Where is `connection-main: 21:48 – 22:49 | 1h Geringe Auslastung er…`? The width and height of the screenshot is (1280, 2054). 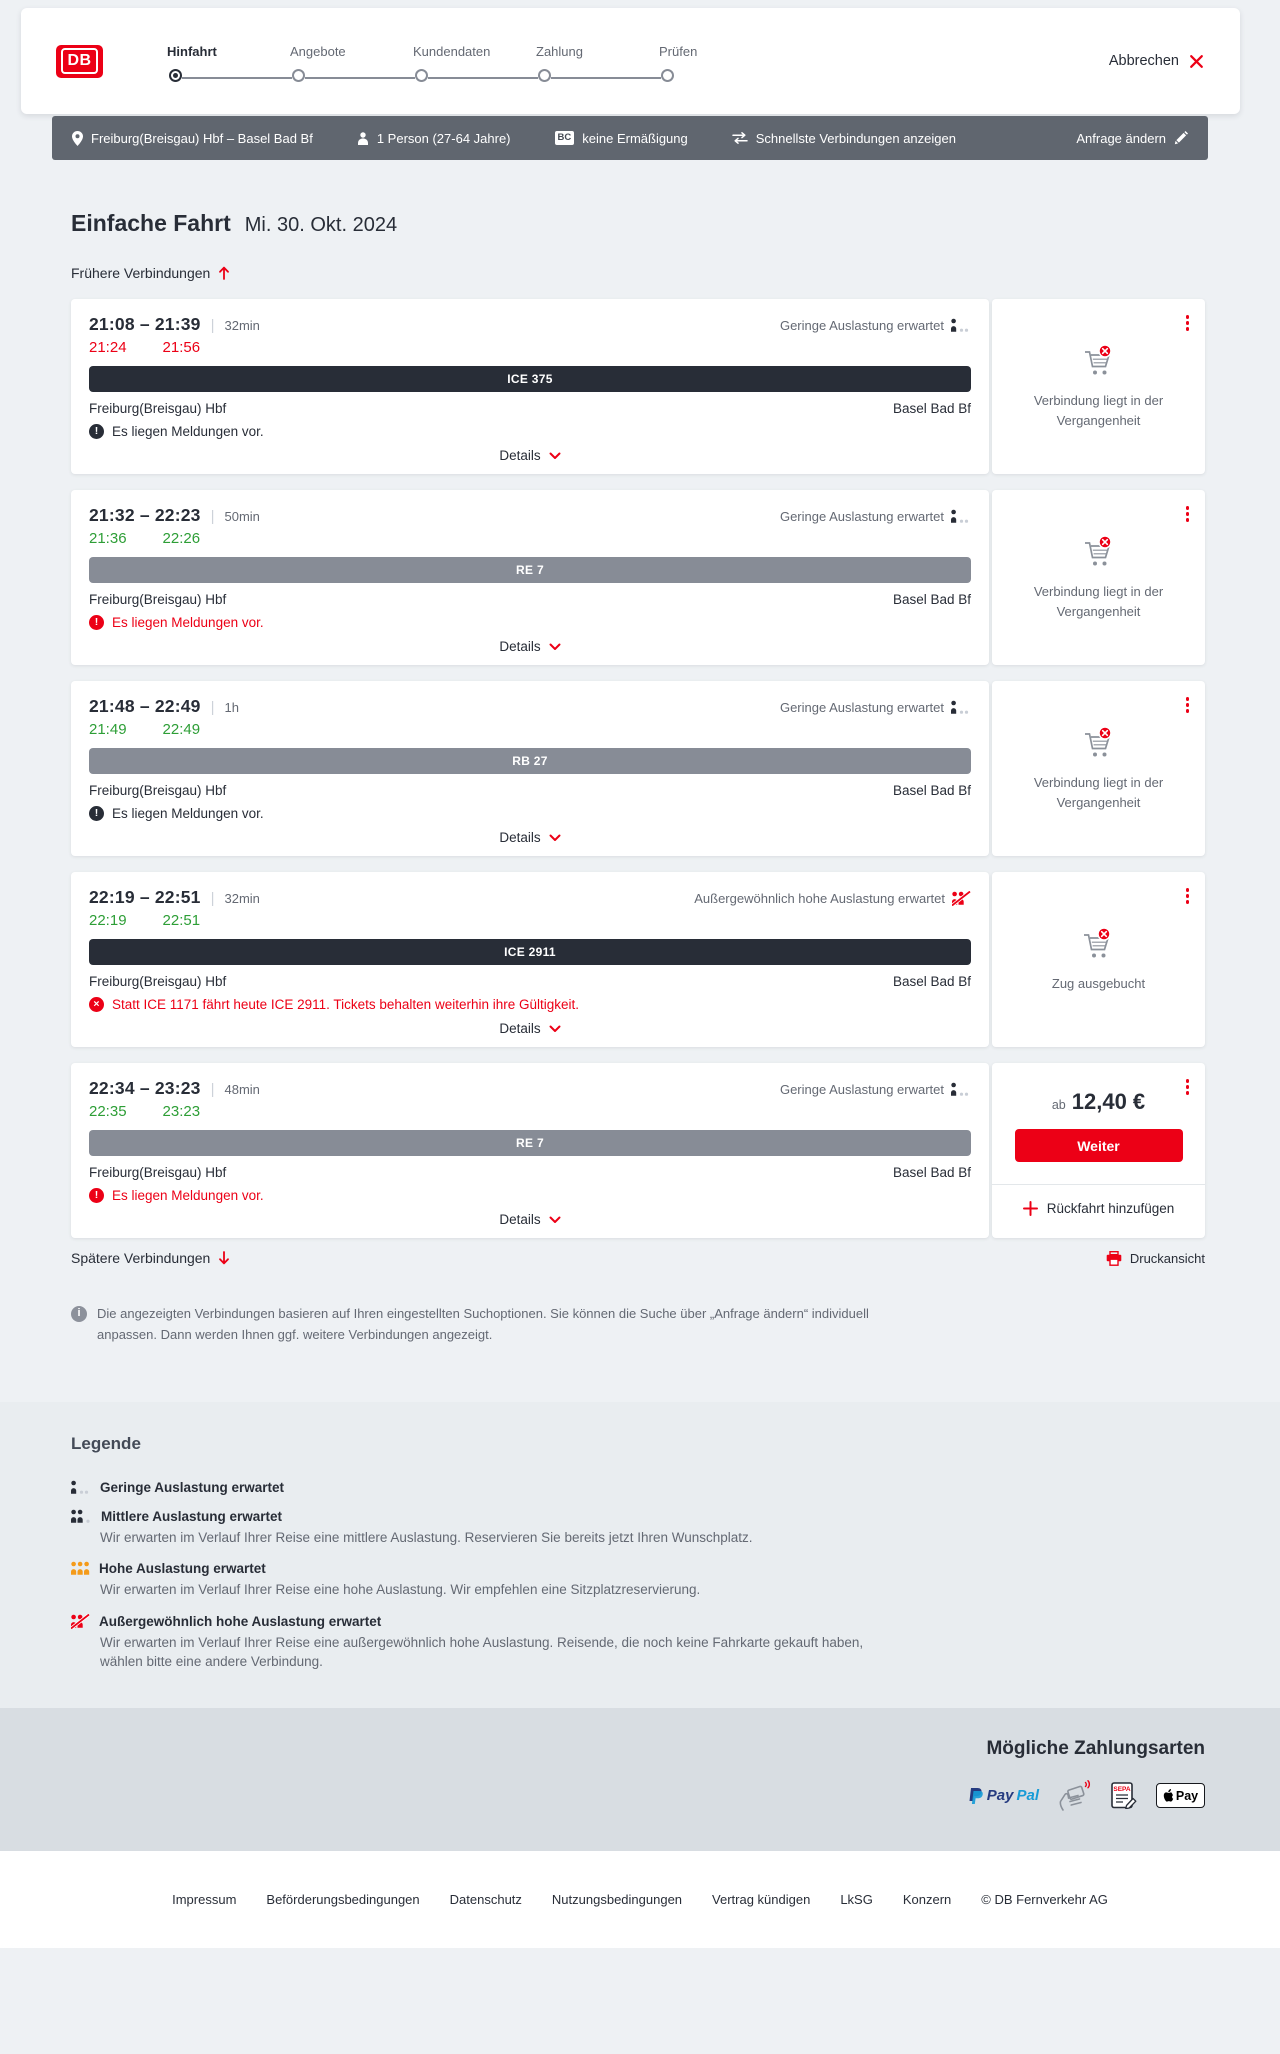
connection-main: 21:48 – 22:49 | 1h Geringe Auslastung er… is located at coordinates (530, 768).